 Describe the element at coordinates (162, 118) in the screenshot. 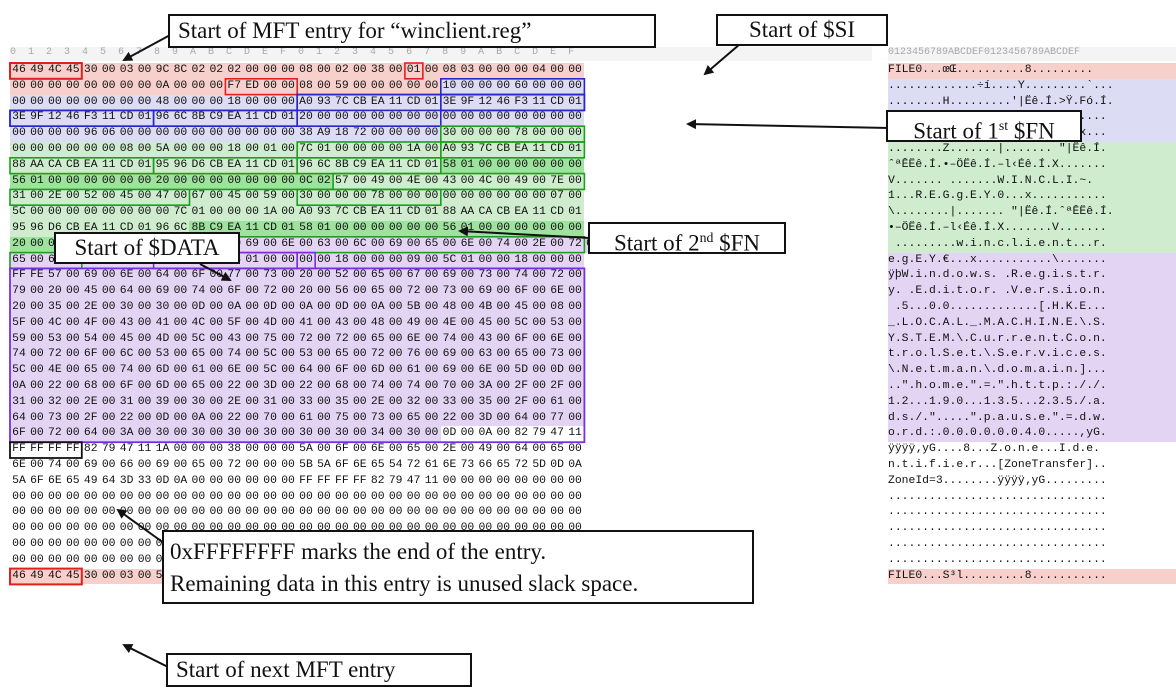

I see `hex-byte: 96` at that location.